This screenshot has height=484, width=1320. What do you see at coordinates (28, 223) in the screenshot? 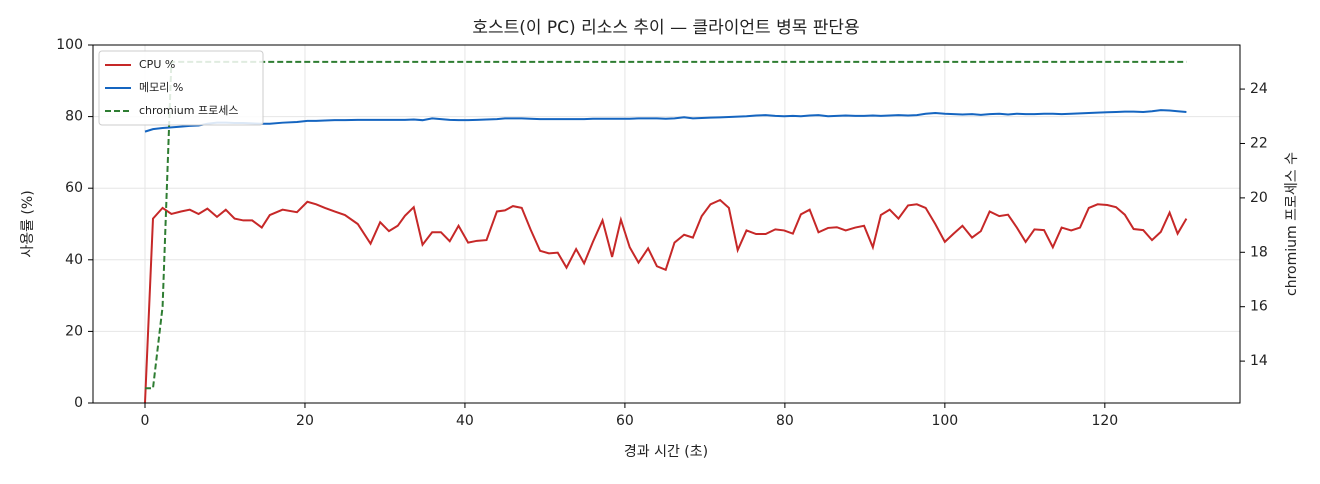
I see `y-axis-label: 사용률 (%)` at bounding box center [28, 223].